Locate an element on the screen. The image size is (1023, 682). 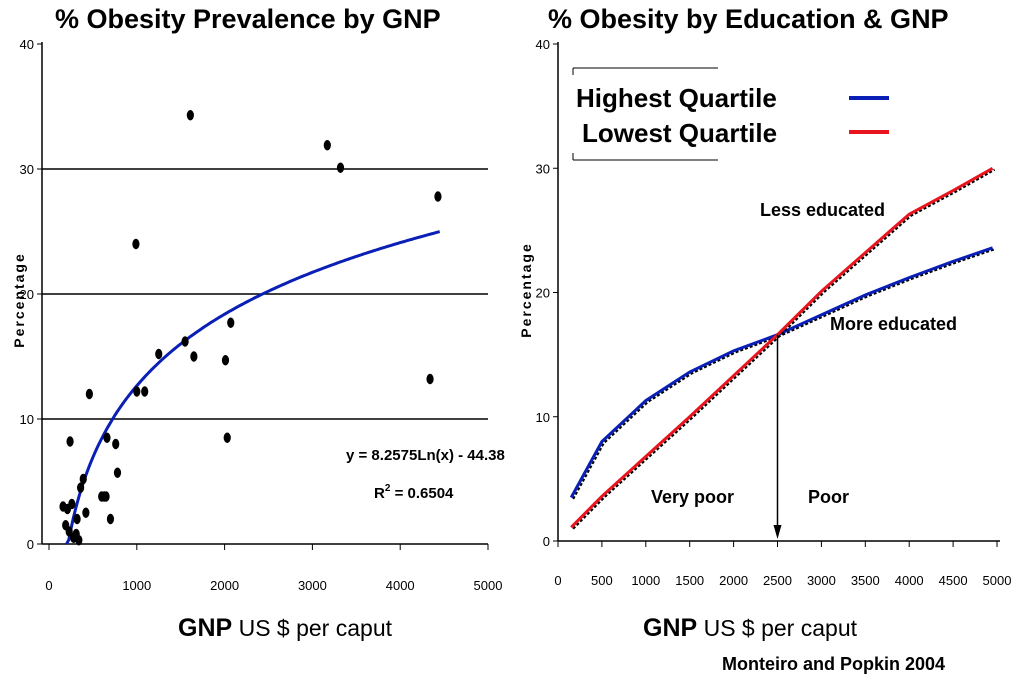
left-y-ticks: 0 10 20 30 40 is located at coordinates (31, 294).